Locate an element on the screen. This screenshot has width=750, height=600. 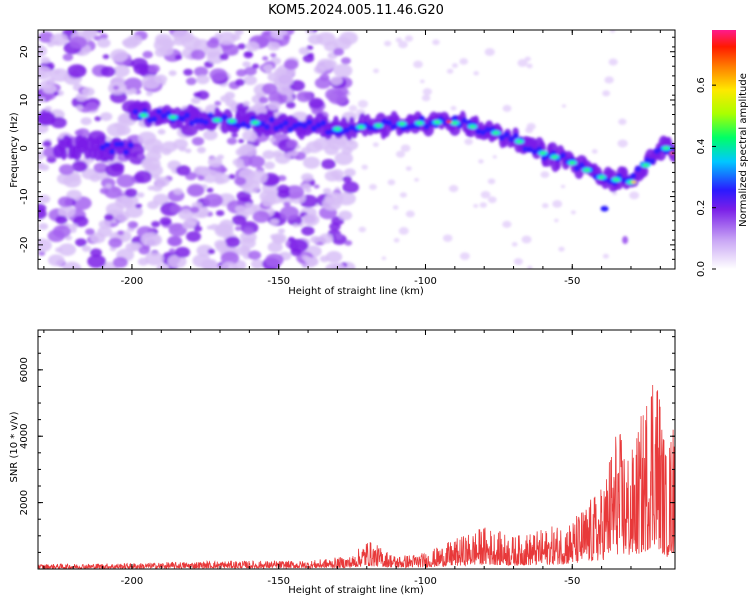
colorbar-ticks: 0.0 0.2 0.4 0.6 is located at coordinates (706, 177).